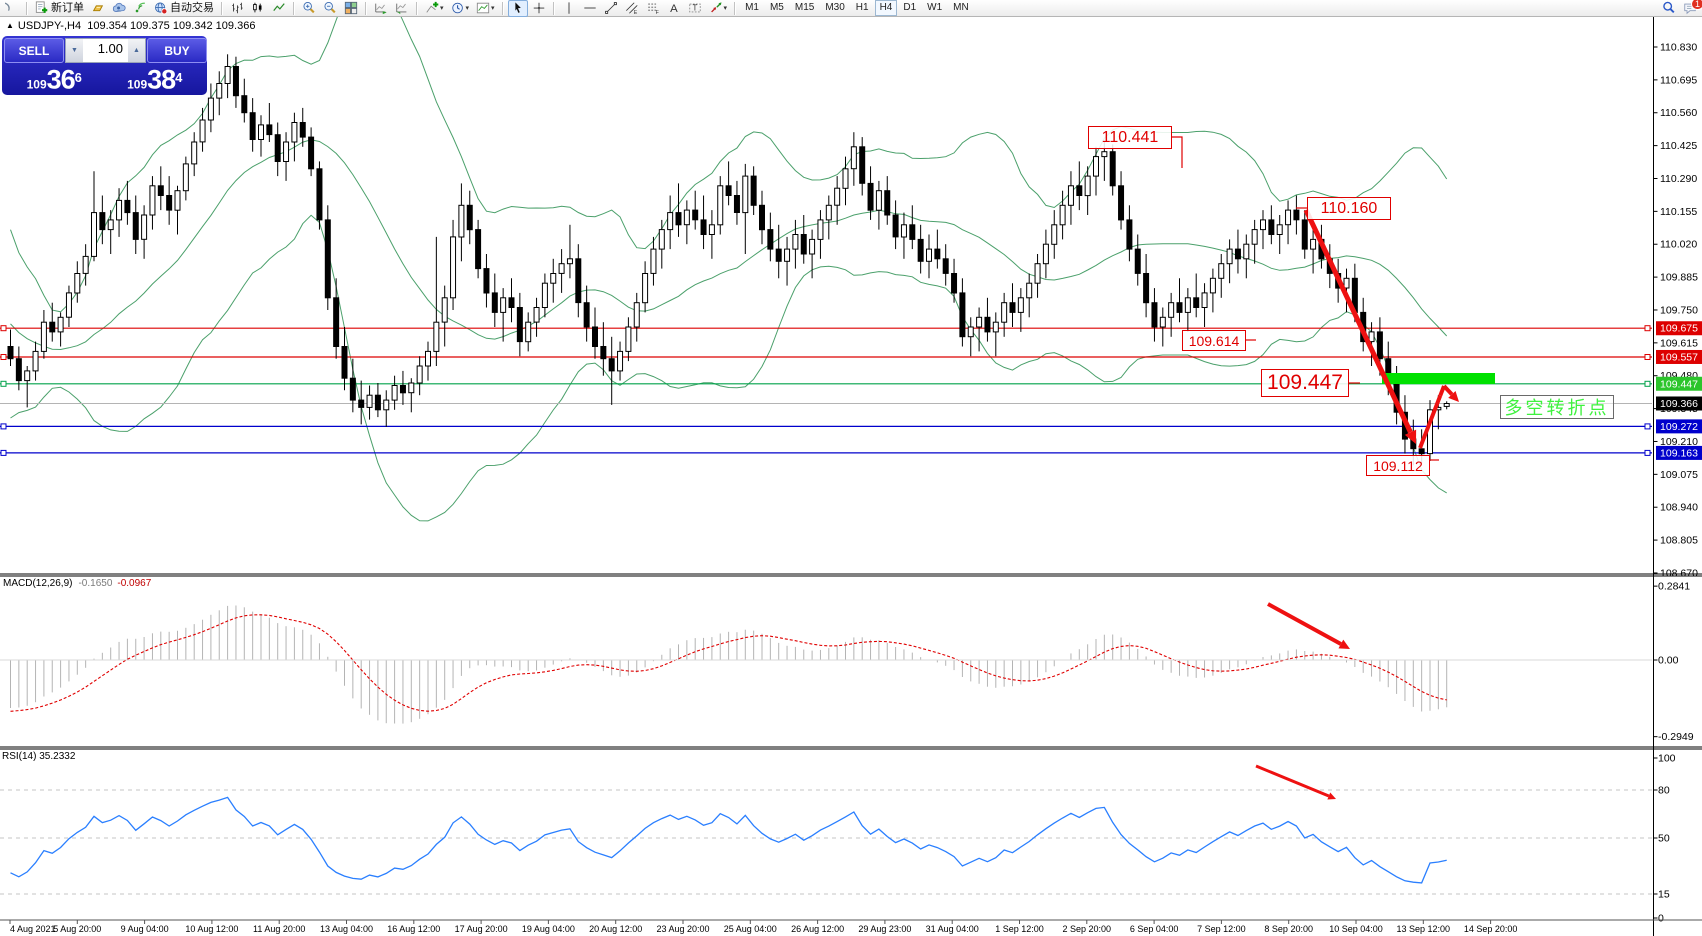 The width and height of the screenshot is (1702, 936). Describe the element at coordinates (1130, 137) in the screenshot. I see `price-annotation: 110.441` at that location.